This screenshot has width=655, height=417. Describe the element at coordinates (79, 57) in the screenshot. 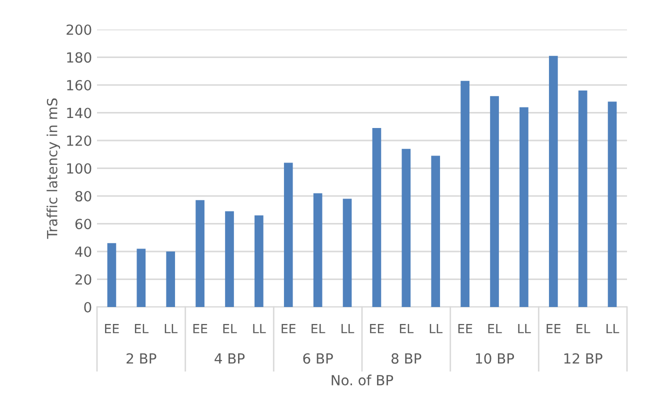

I see `y-tick-label: 180` at that location.